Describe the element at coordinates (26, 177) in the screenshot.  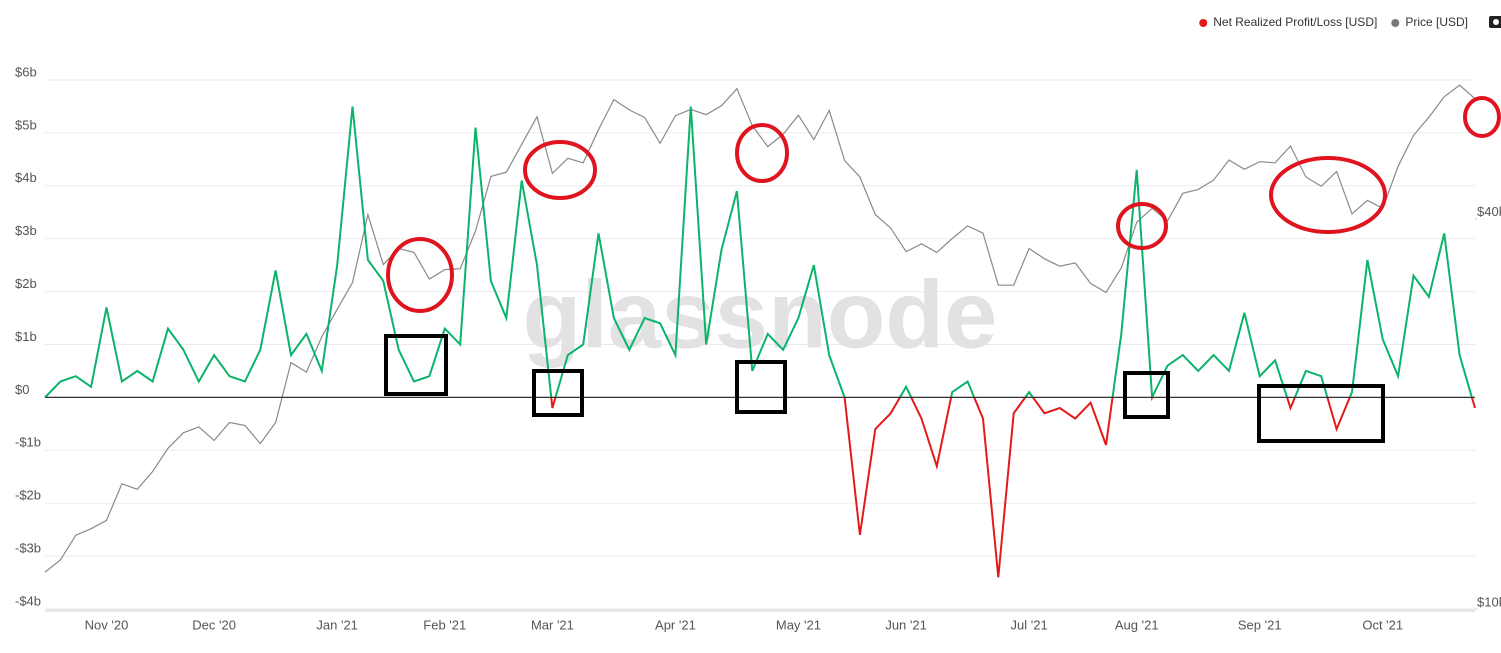
I see `y-tick-label: $4b` at that location.